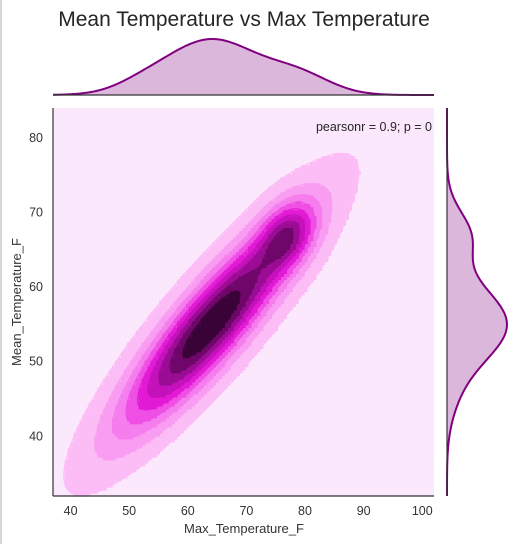  I want to click on right-marginal-kde, so click(477, 302).